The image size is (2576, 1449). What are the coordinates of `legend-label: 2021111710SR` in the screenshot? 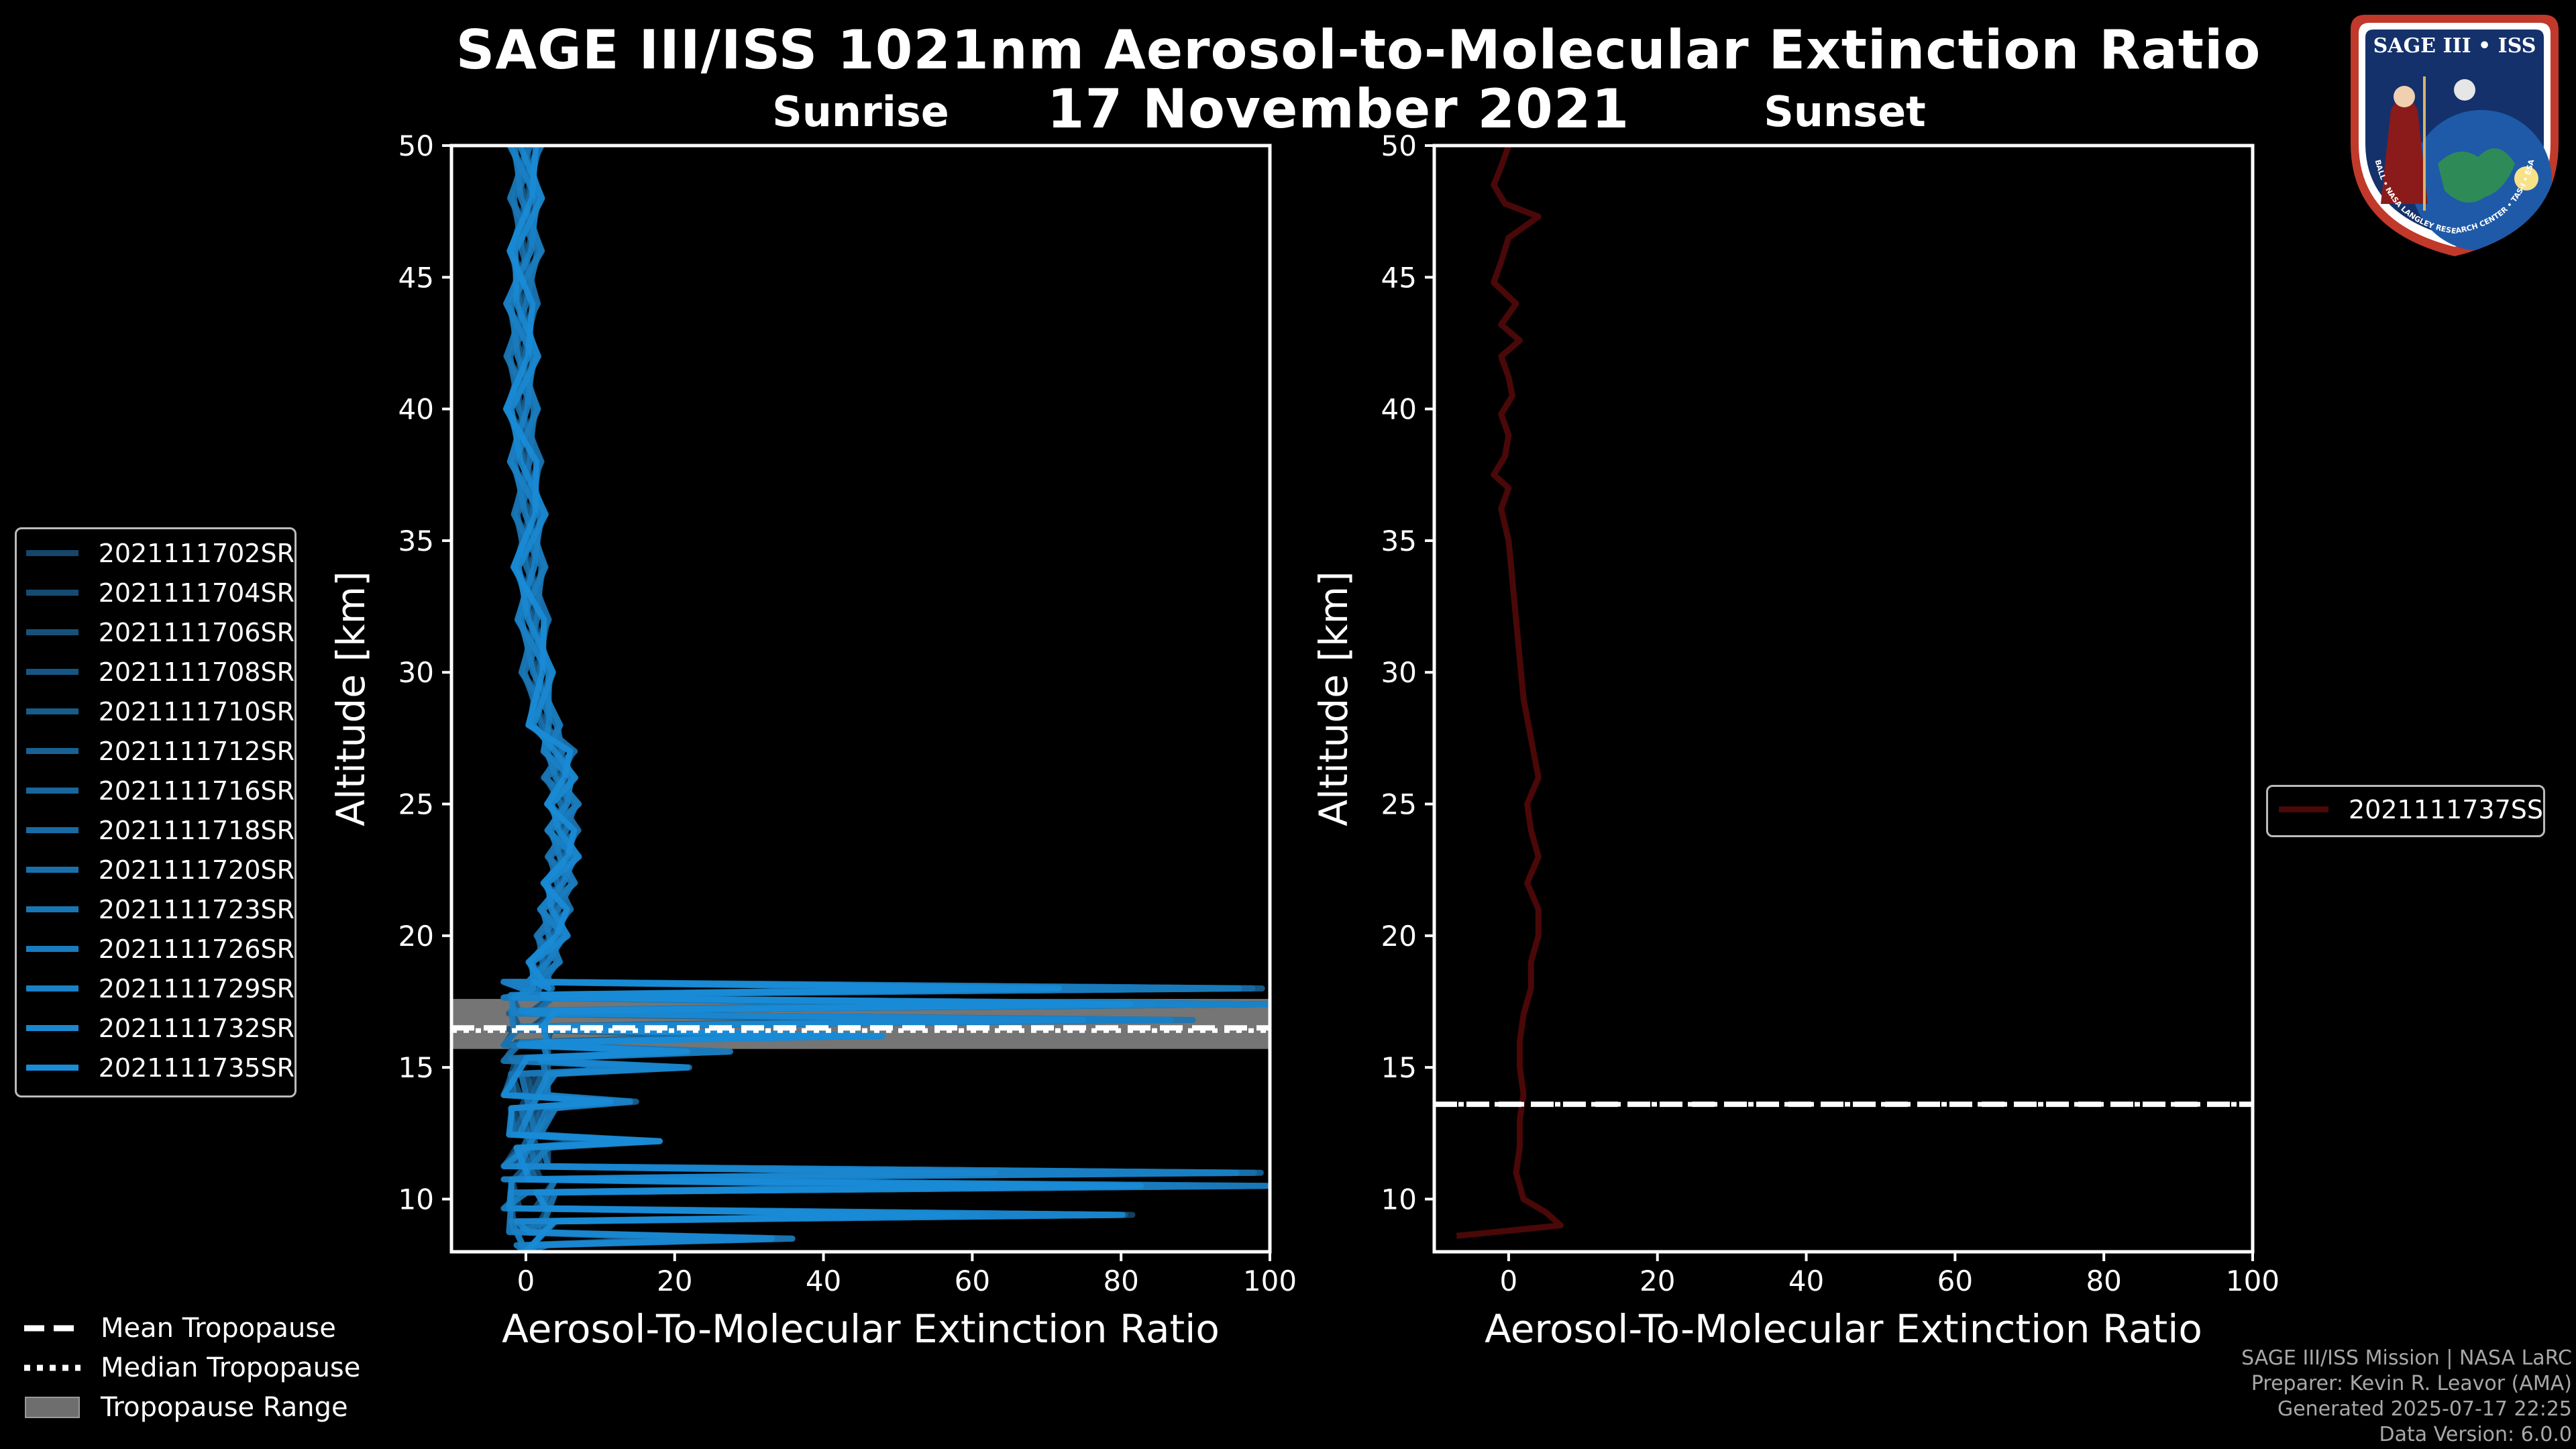 It's located at (196, 711).